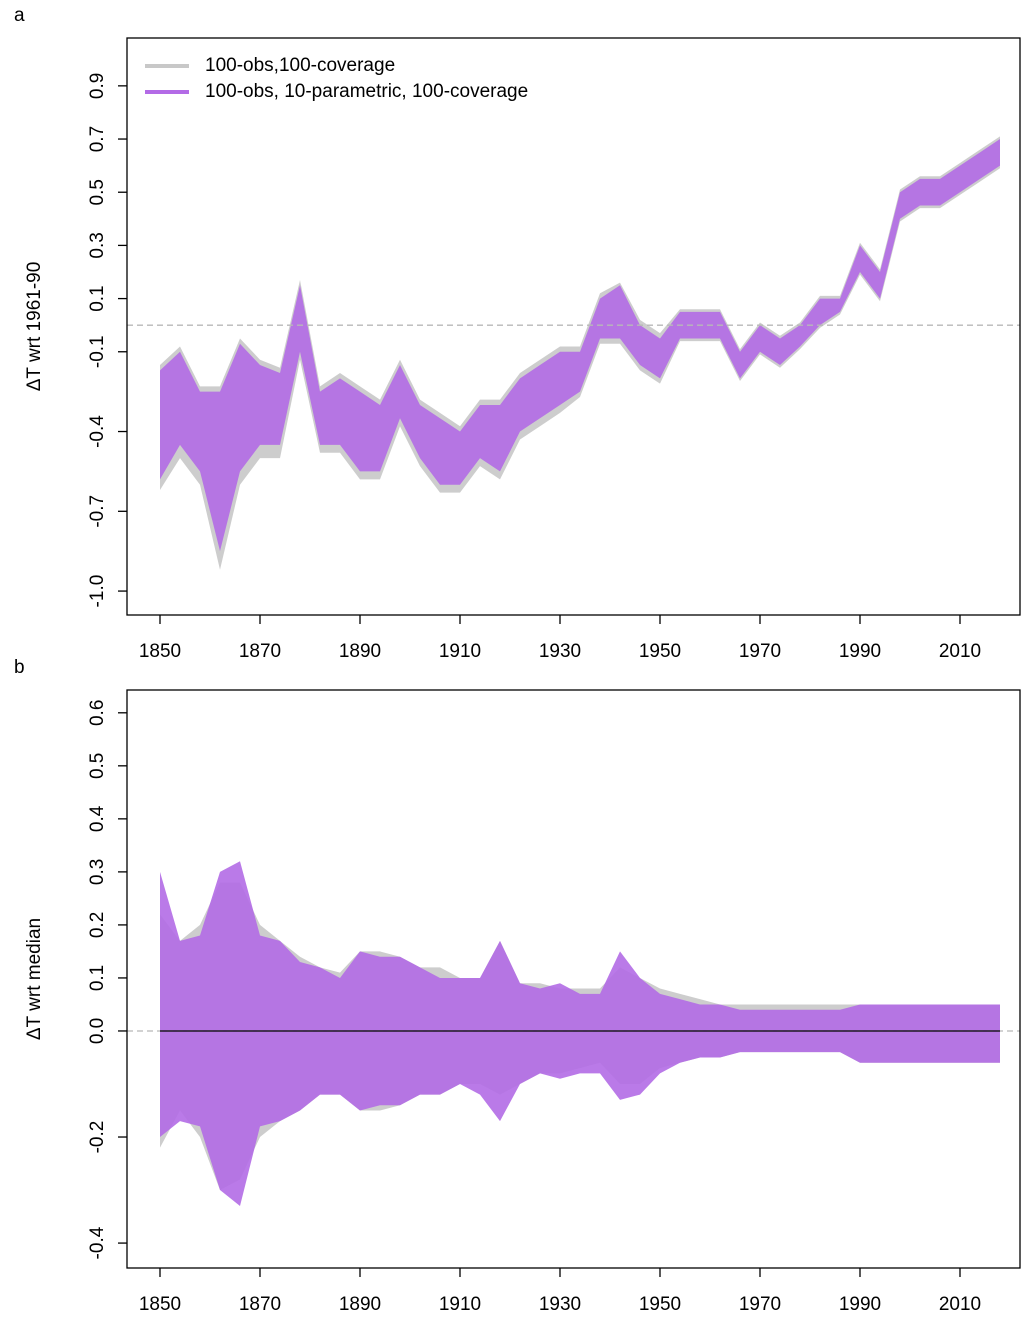  What do you see at coordinates (97, 925) in the screenshot?
I see `y-tick-label: 0.2` at bounding box center [97, 925].